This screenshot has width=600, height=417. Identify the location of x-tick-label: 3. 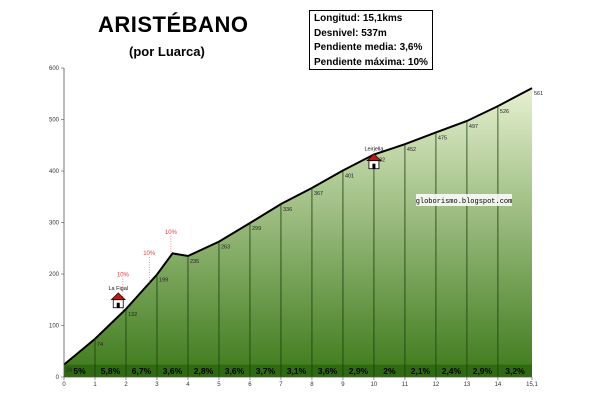
(157, 385).